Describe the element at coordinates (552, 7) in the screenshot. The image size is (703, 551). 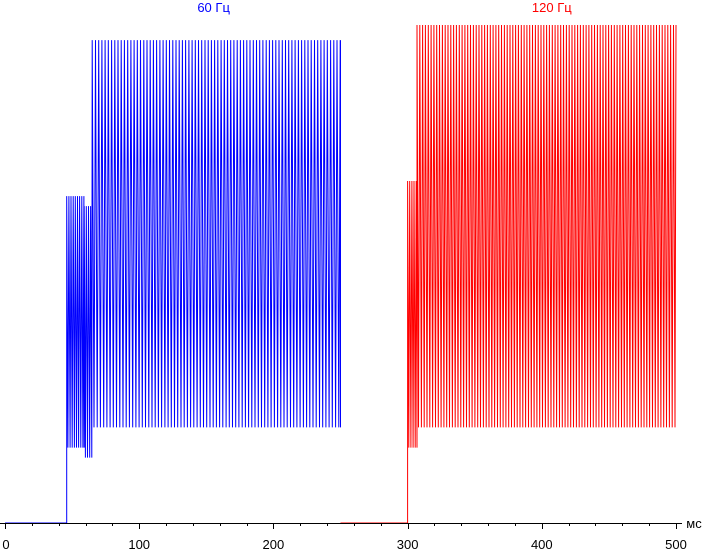
I see `series-label-120hz: 120 Гц` at that location.